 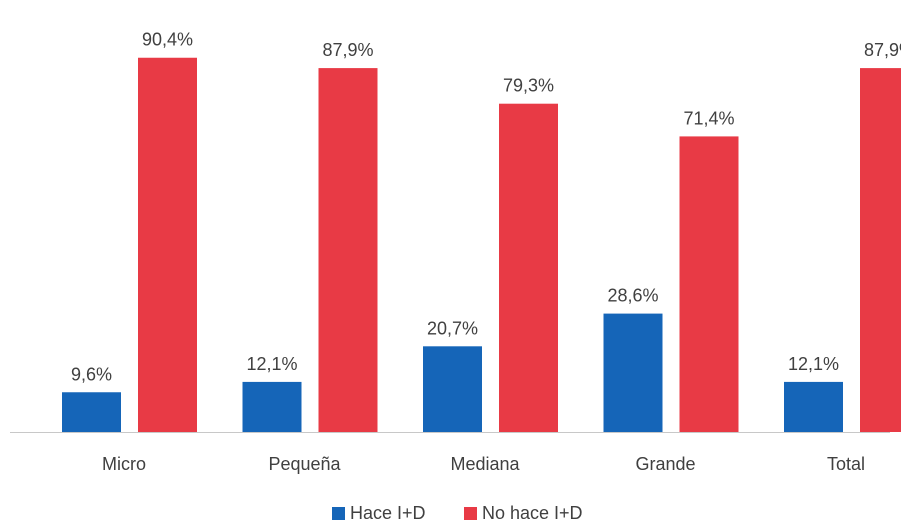 I want to click on x-tick-label-grande: Grande, so click(x=665, y=464).